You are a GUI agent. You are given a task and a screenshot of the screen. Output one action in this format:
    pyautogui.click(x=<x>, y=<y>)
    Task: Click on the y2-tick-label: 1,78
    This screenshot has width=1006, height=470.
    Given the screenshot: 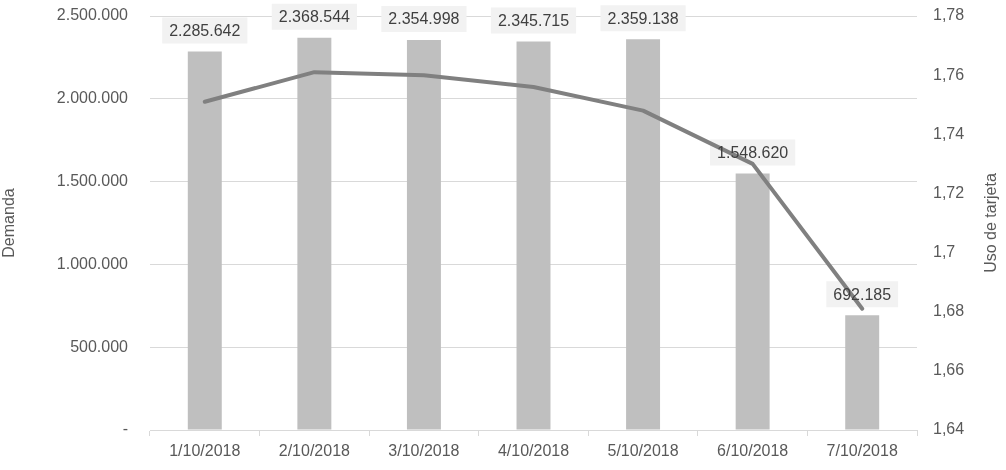 What is the action you would take?
    pyautogui.click(x=949, y=15)
    